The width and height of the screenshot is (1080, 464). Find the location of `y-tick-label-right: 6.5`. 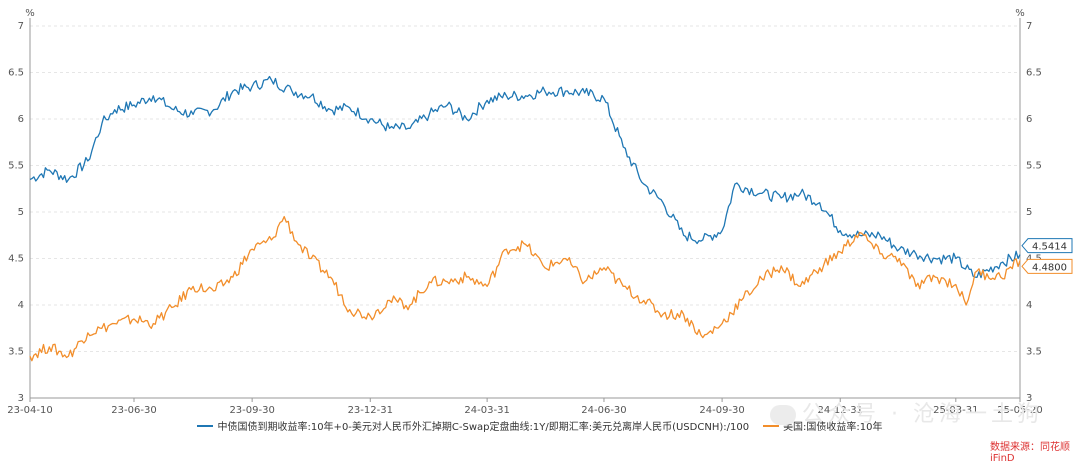

y-tick-label-right: 6.5 is located at coordinates (1034, 73).